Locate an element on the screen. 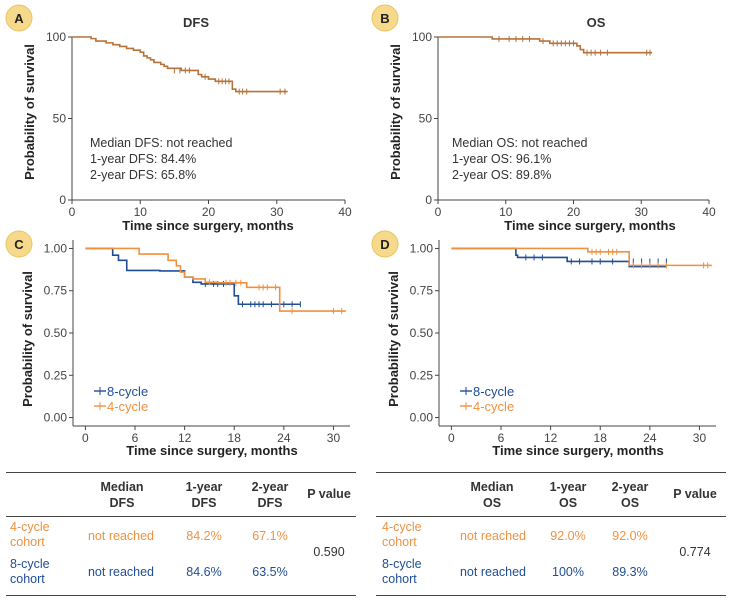  panel-a-title: DFS is located at coordinates (196, 22).